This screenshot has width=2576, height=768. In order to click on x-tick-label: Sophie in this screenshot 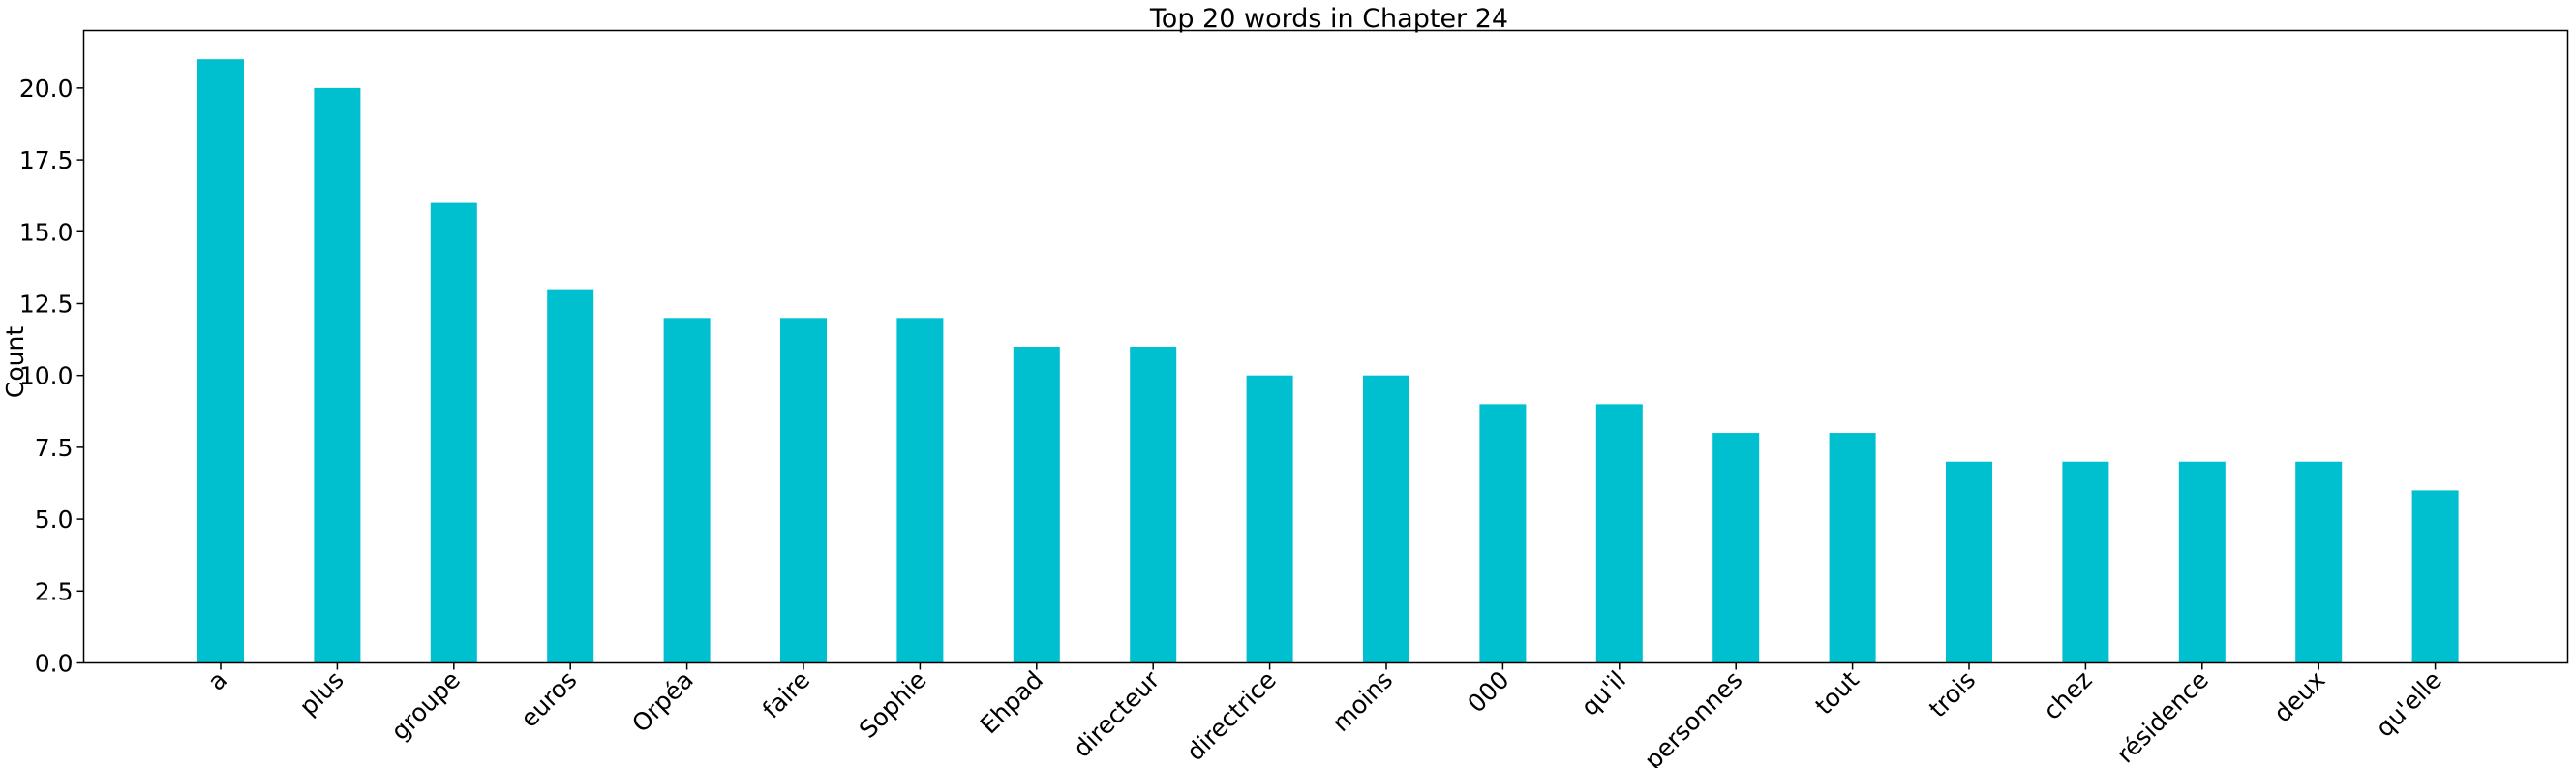, I will do `click(893, 704)`.